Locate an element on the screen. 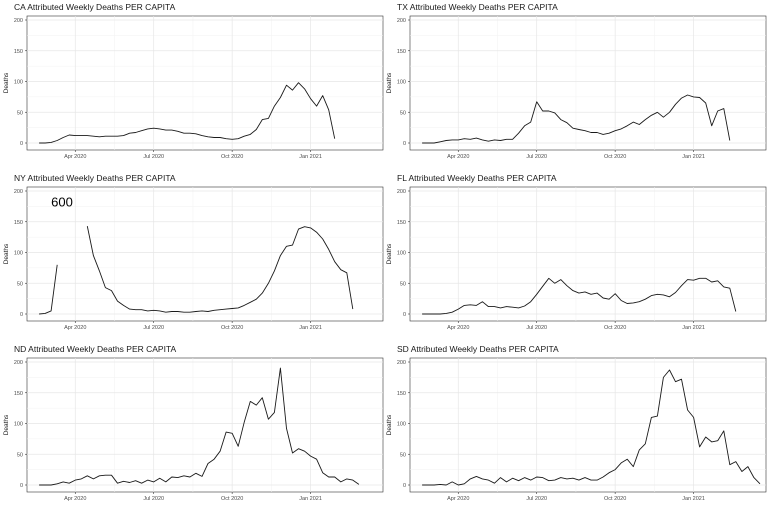 This screenshot has width=768, height=512. panel-title: NY Attributed Weekly Deaths PER CAPITA is located at coordinates (95, 178).